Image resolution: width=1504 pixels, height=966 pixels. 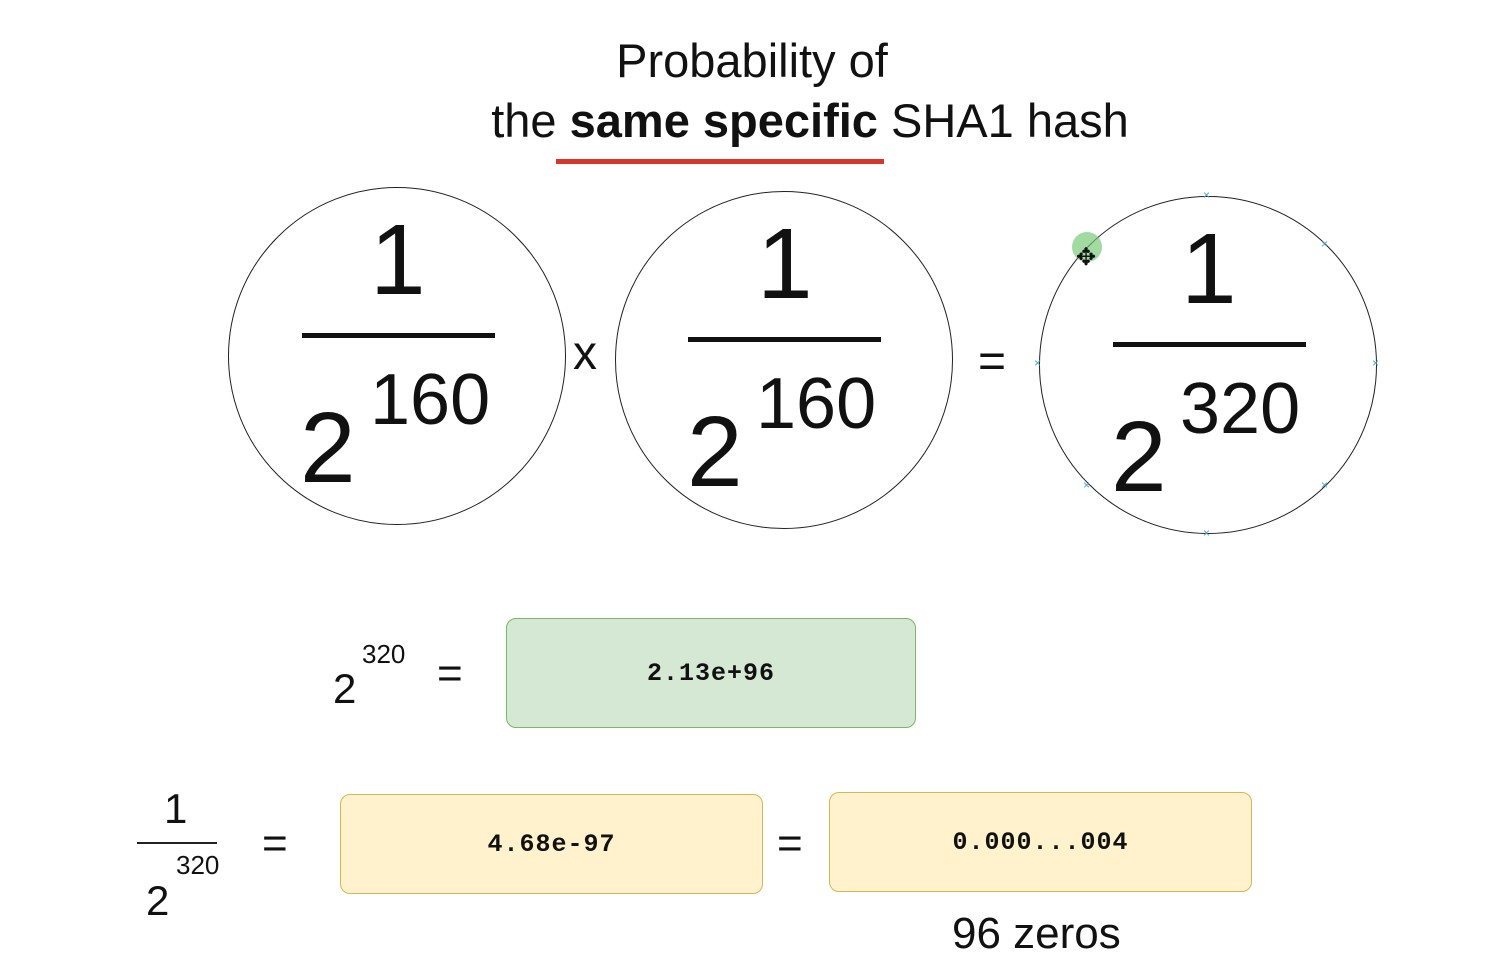 What do you see at coordinates (1036, 933) in the screenshot?
I see `zeros-note: 96 zeros` at bounding box center [1036, 933].